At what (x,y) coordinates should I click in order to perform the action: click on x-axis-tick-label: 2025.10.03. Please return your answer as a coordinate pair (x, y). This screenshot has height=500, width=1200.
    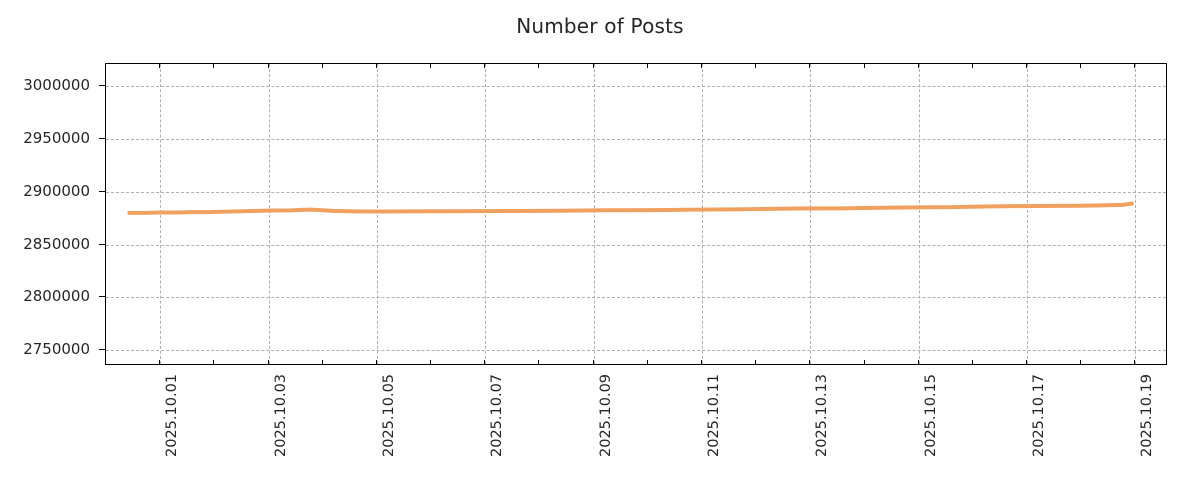
    Looking at the image, I should click on (280, 415).